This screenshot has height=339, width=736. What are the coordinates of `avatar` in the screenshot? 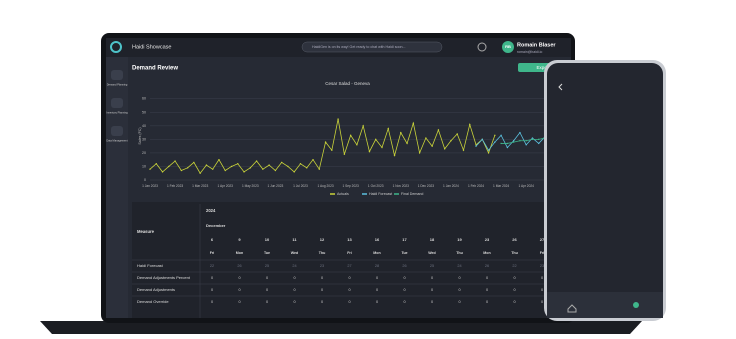 It's located at (508, 47).